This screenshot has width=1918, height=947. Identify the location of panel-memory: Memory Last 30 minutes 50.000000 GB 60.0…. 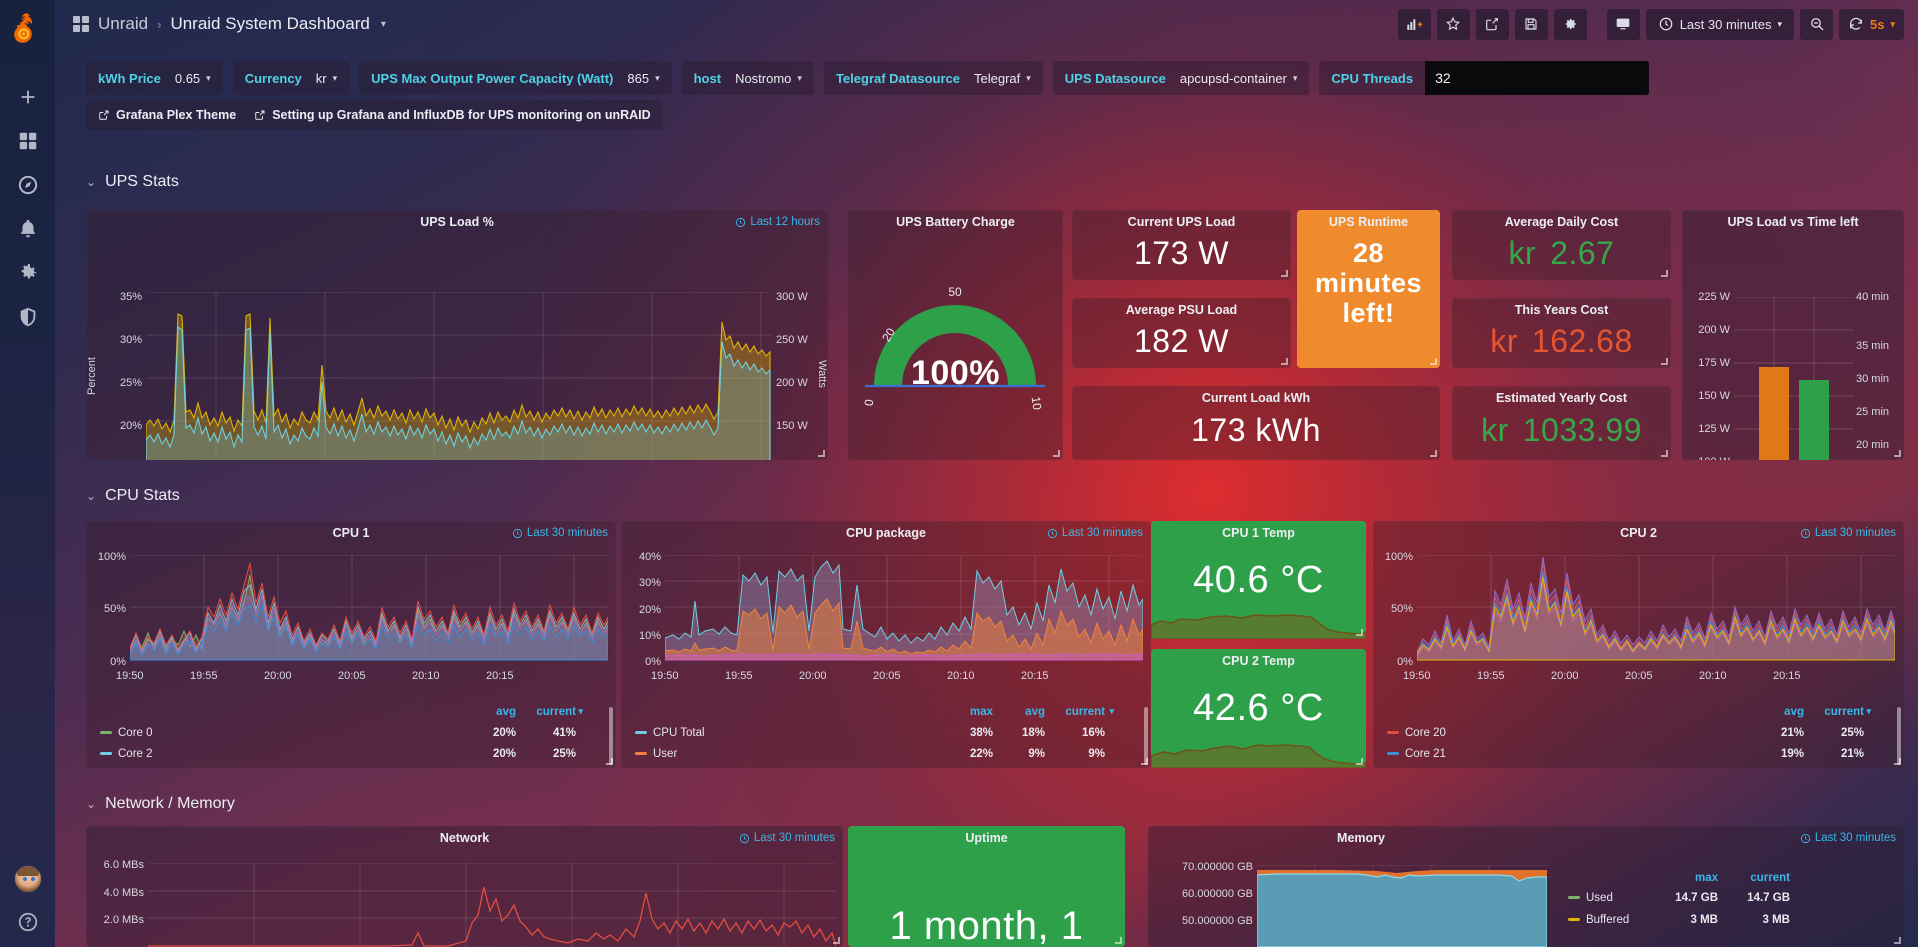
(1526, 886).